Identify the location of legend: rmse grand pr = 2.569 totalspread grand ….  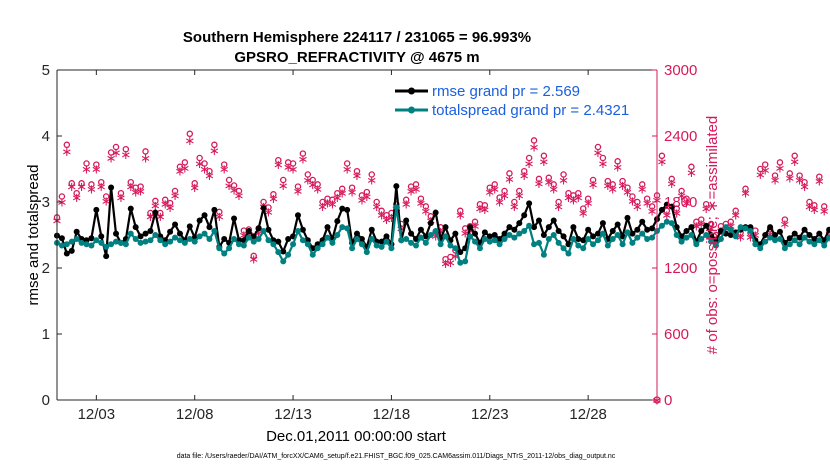
(512, 101).